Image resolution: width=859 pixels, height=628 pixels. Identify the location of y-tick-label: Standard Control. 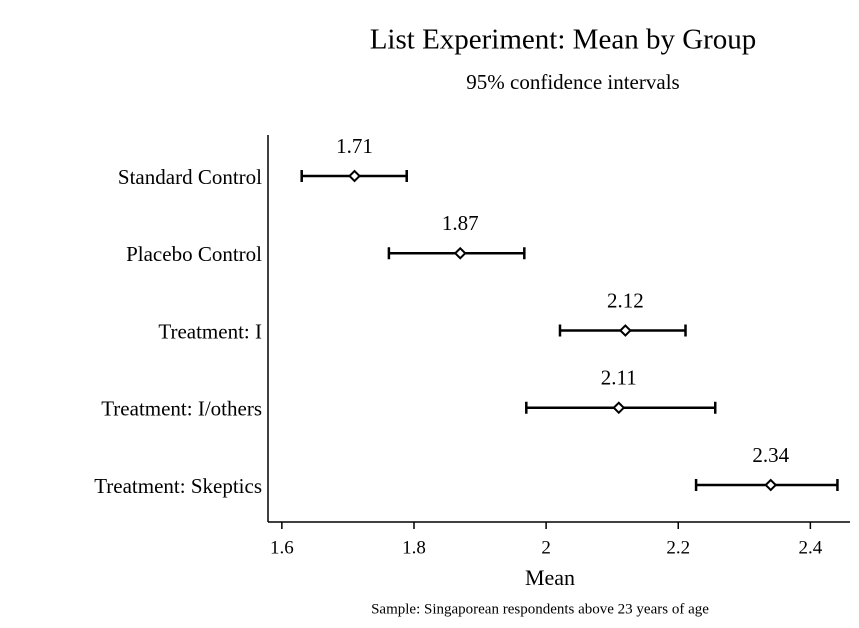
(190, 177).